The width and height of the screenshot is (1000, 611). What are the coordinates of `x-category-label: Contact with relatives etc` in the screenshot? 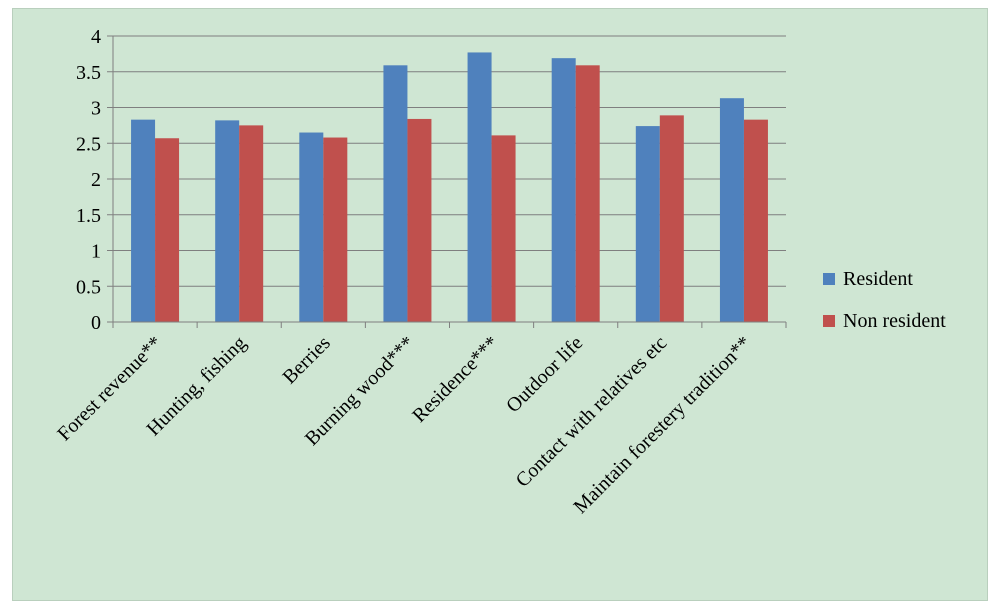 It's located at (592, 412).